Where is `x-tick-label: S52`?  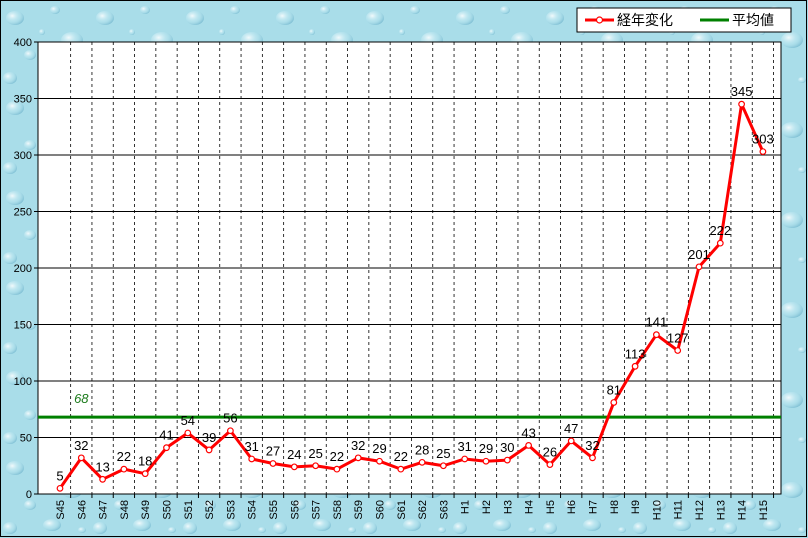 x-tick-label: S52 is located at coordinates (210, 510).